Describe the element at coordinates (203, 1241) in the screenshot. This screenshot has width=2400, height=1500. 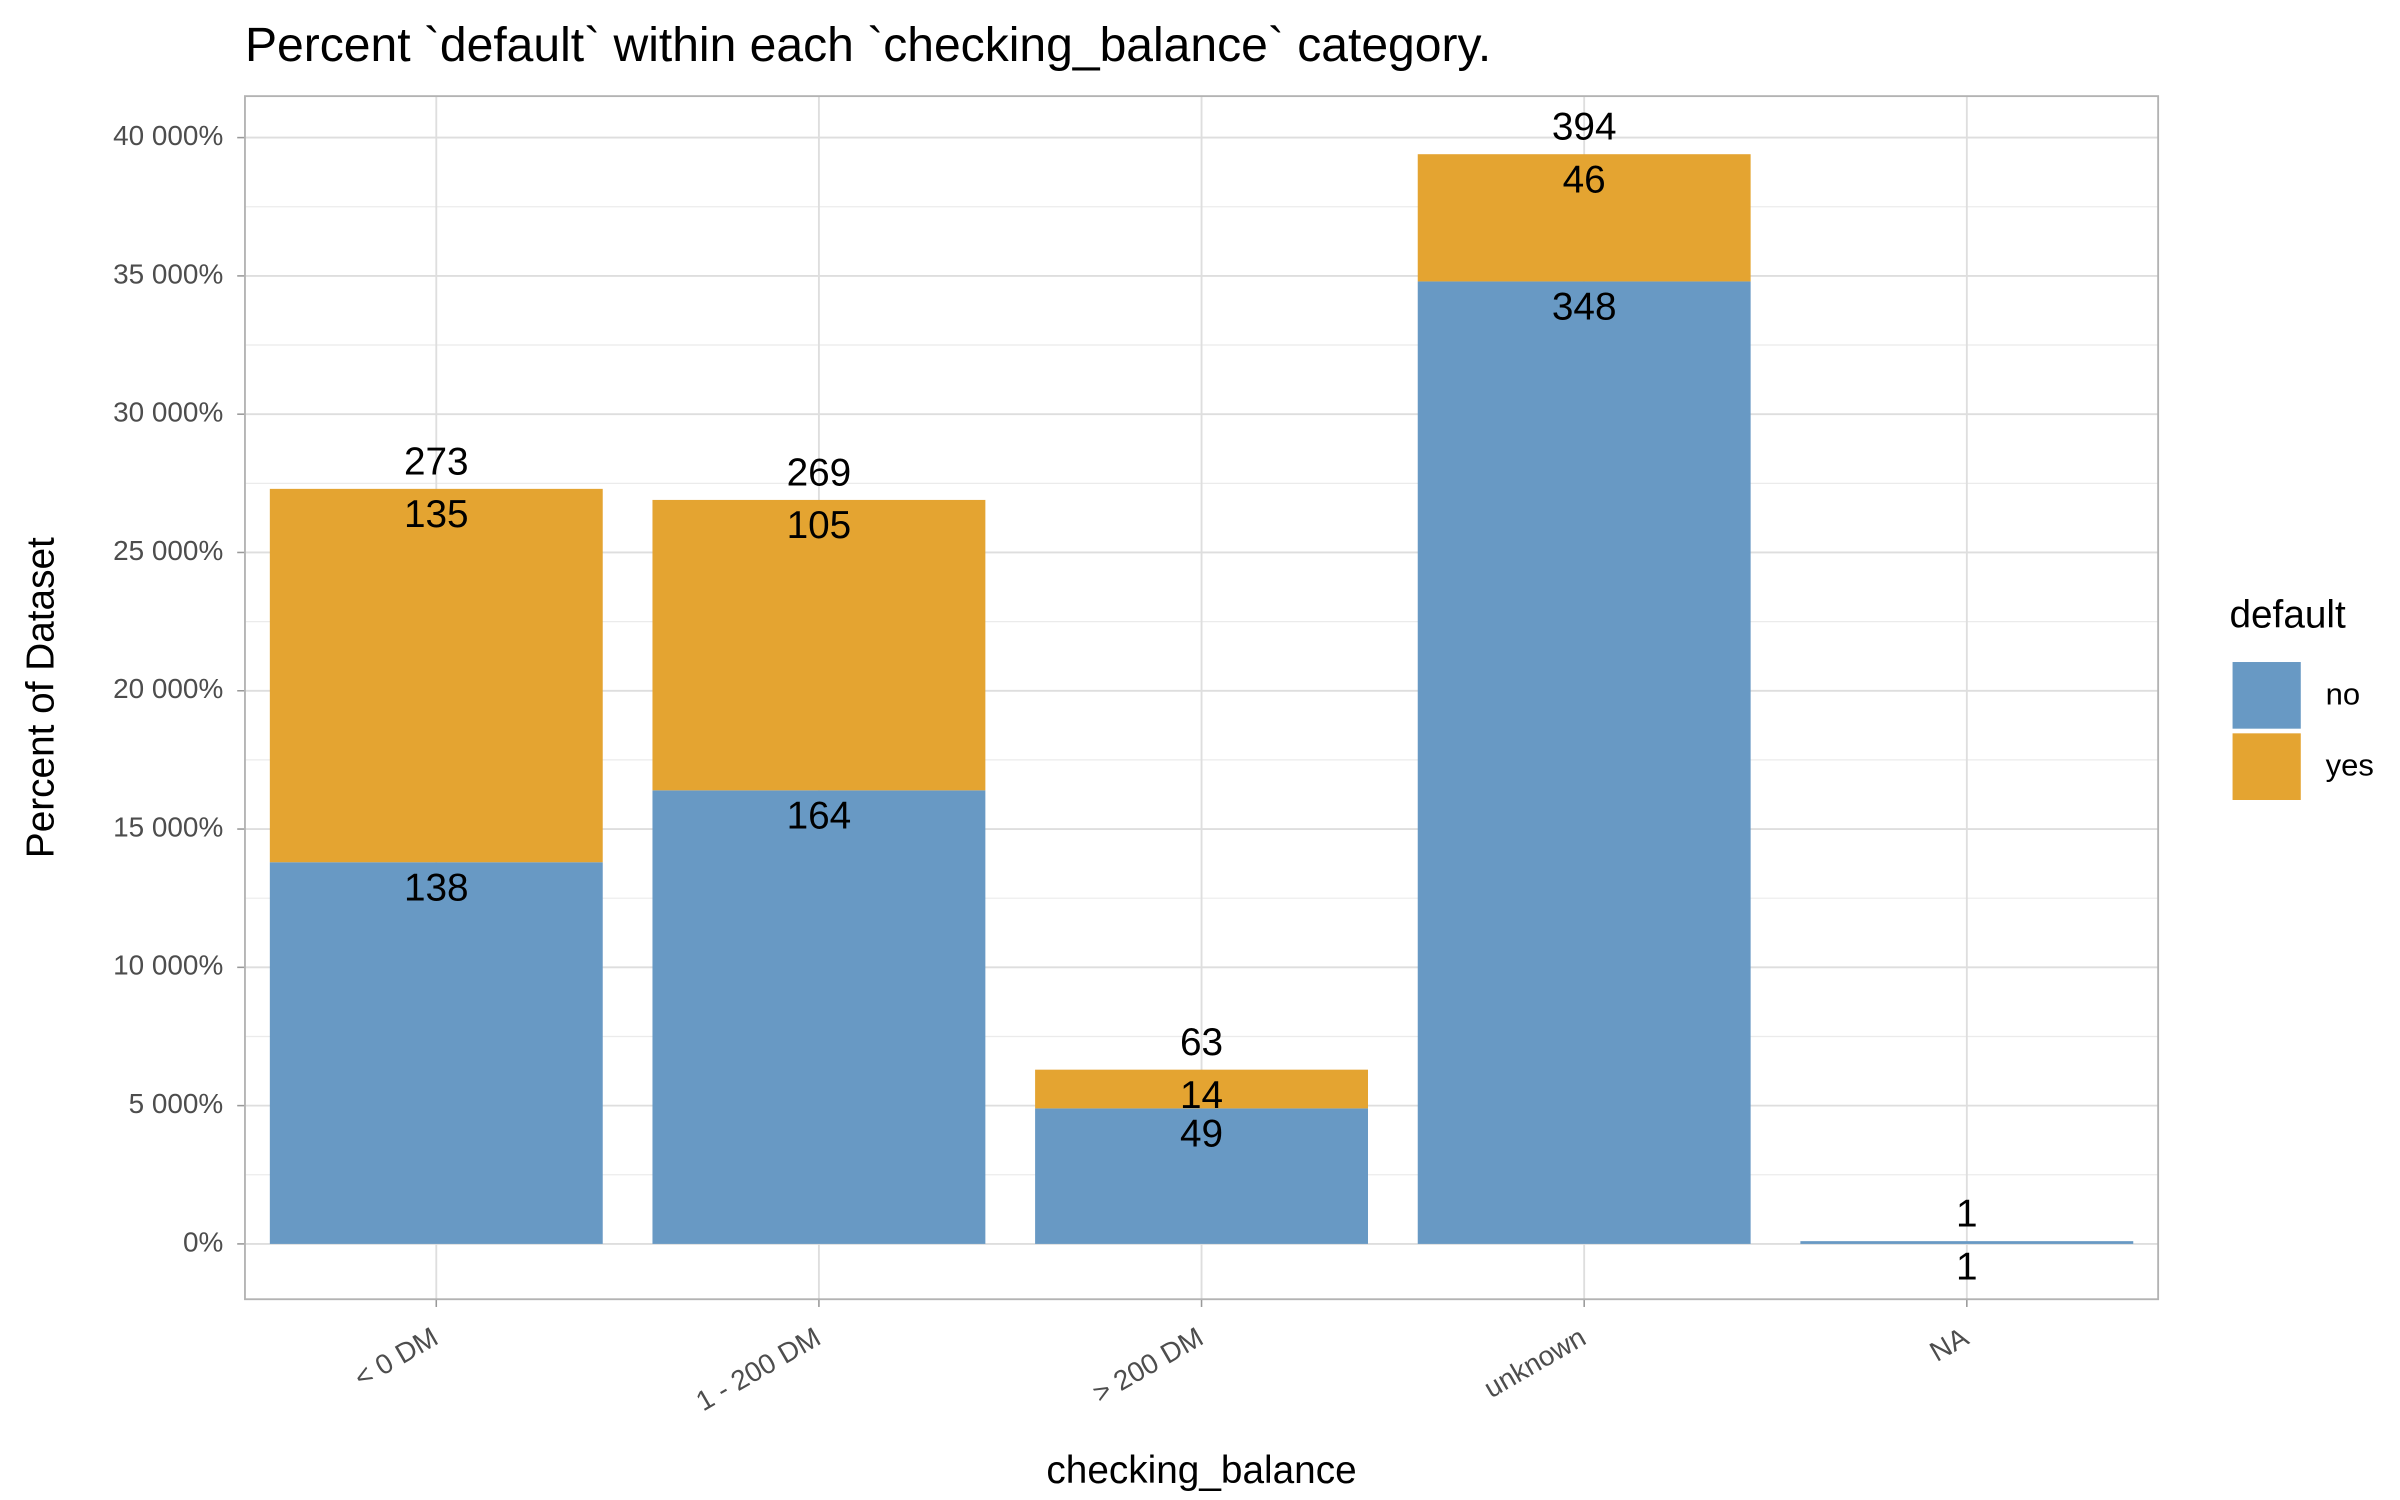
I see `y-tick-label: 0%` at that location.